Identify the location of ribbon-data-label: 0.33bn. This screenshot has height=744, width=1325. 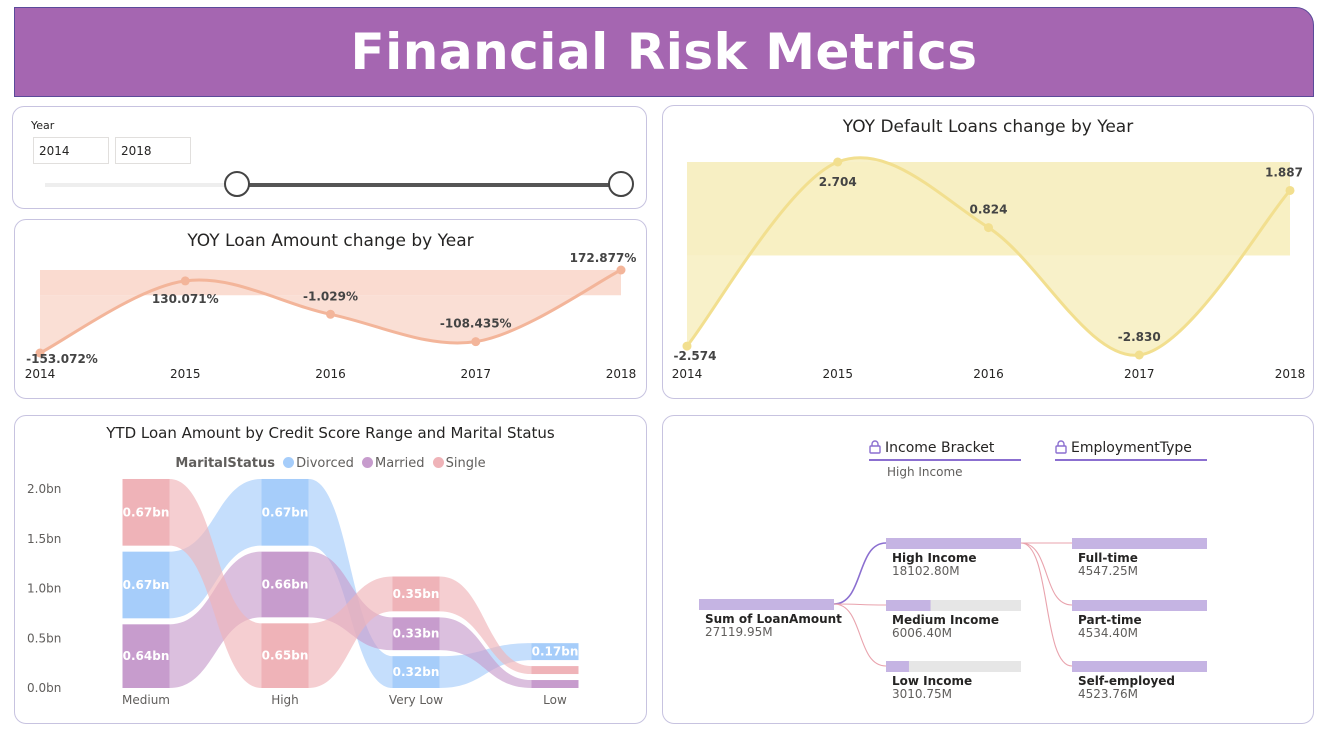
(416, 634).